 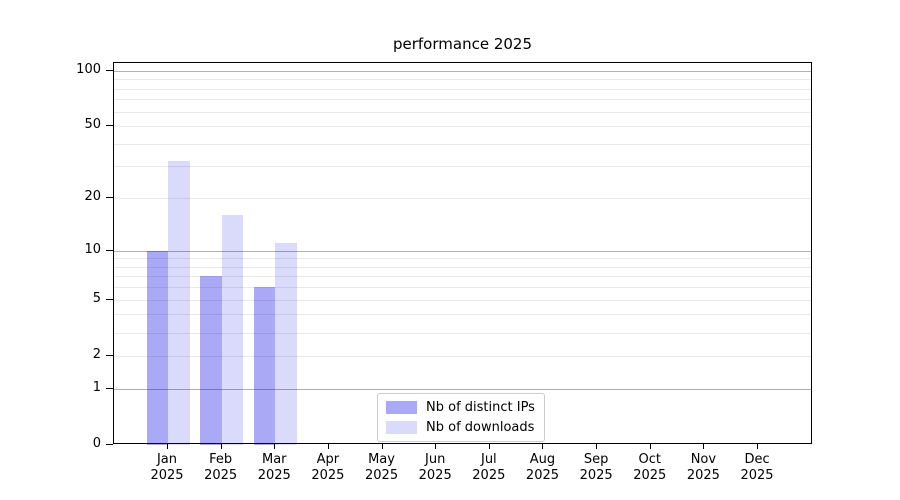 I want to click on x-tick-month: Aug, so click(x=542, y=459).